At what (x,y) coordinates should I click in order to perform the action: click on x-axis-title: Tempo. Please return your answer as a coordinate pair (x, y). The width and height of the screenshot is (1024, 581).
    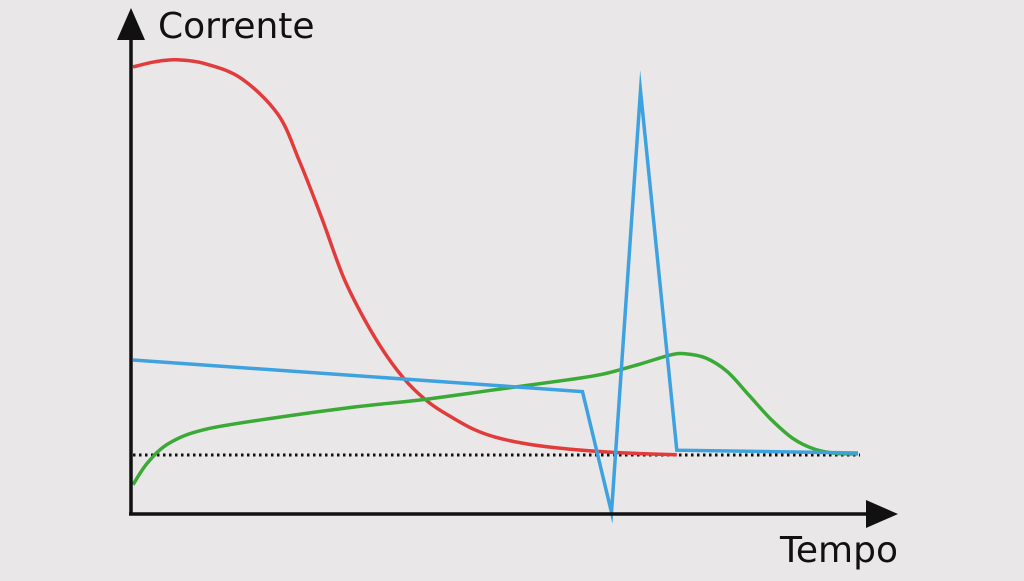
    Looking at the image, I should click on (838, 550).